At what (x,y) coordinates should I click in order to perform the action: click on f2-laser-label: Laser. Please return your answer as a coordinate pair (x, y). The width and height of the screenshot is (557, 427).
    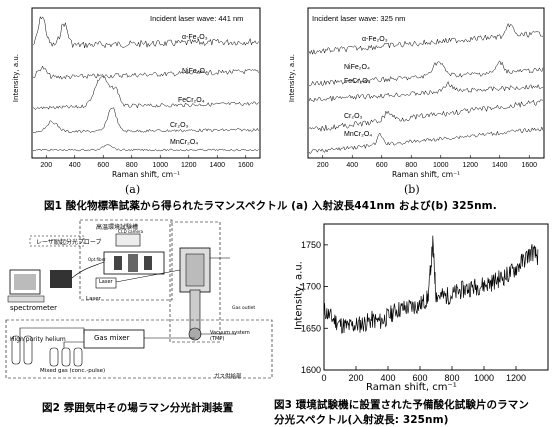
    Looking at the image, I should click on (93, 299).